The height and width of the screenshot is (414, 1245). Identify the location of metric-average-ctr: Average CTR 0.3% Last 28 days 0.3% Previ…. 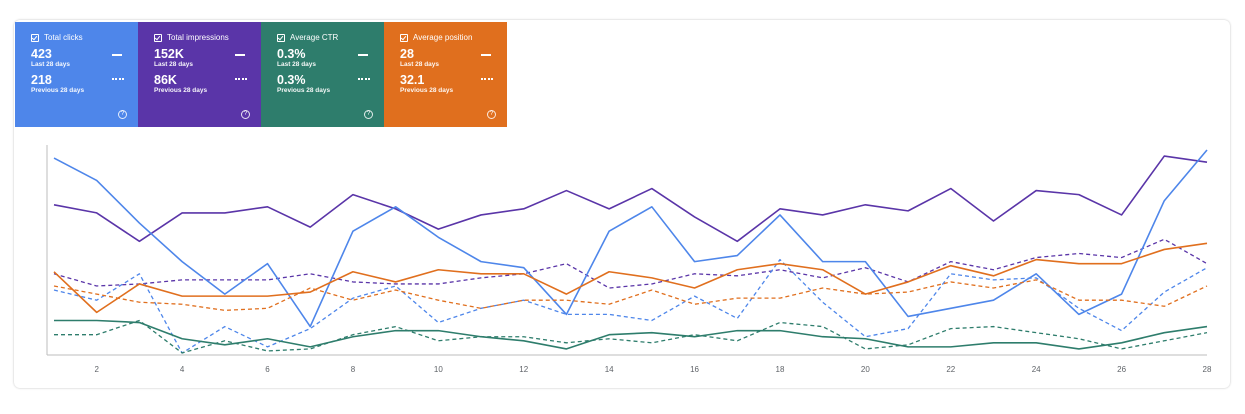
(322, 74).